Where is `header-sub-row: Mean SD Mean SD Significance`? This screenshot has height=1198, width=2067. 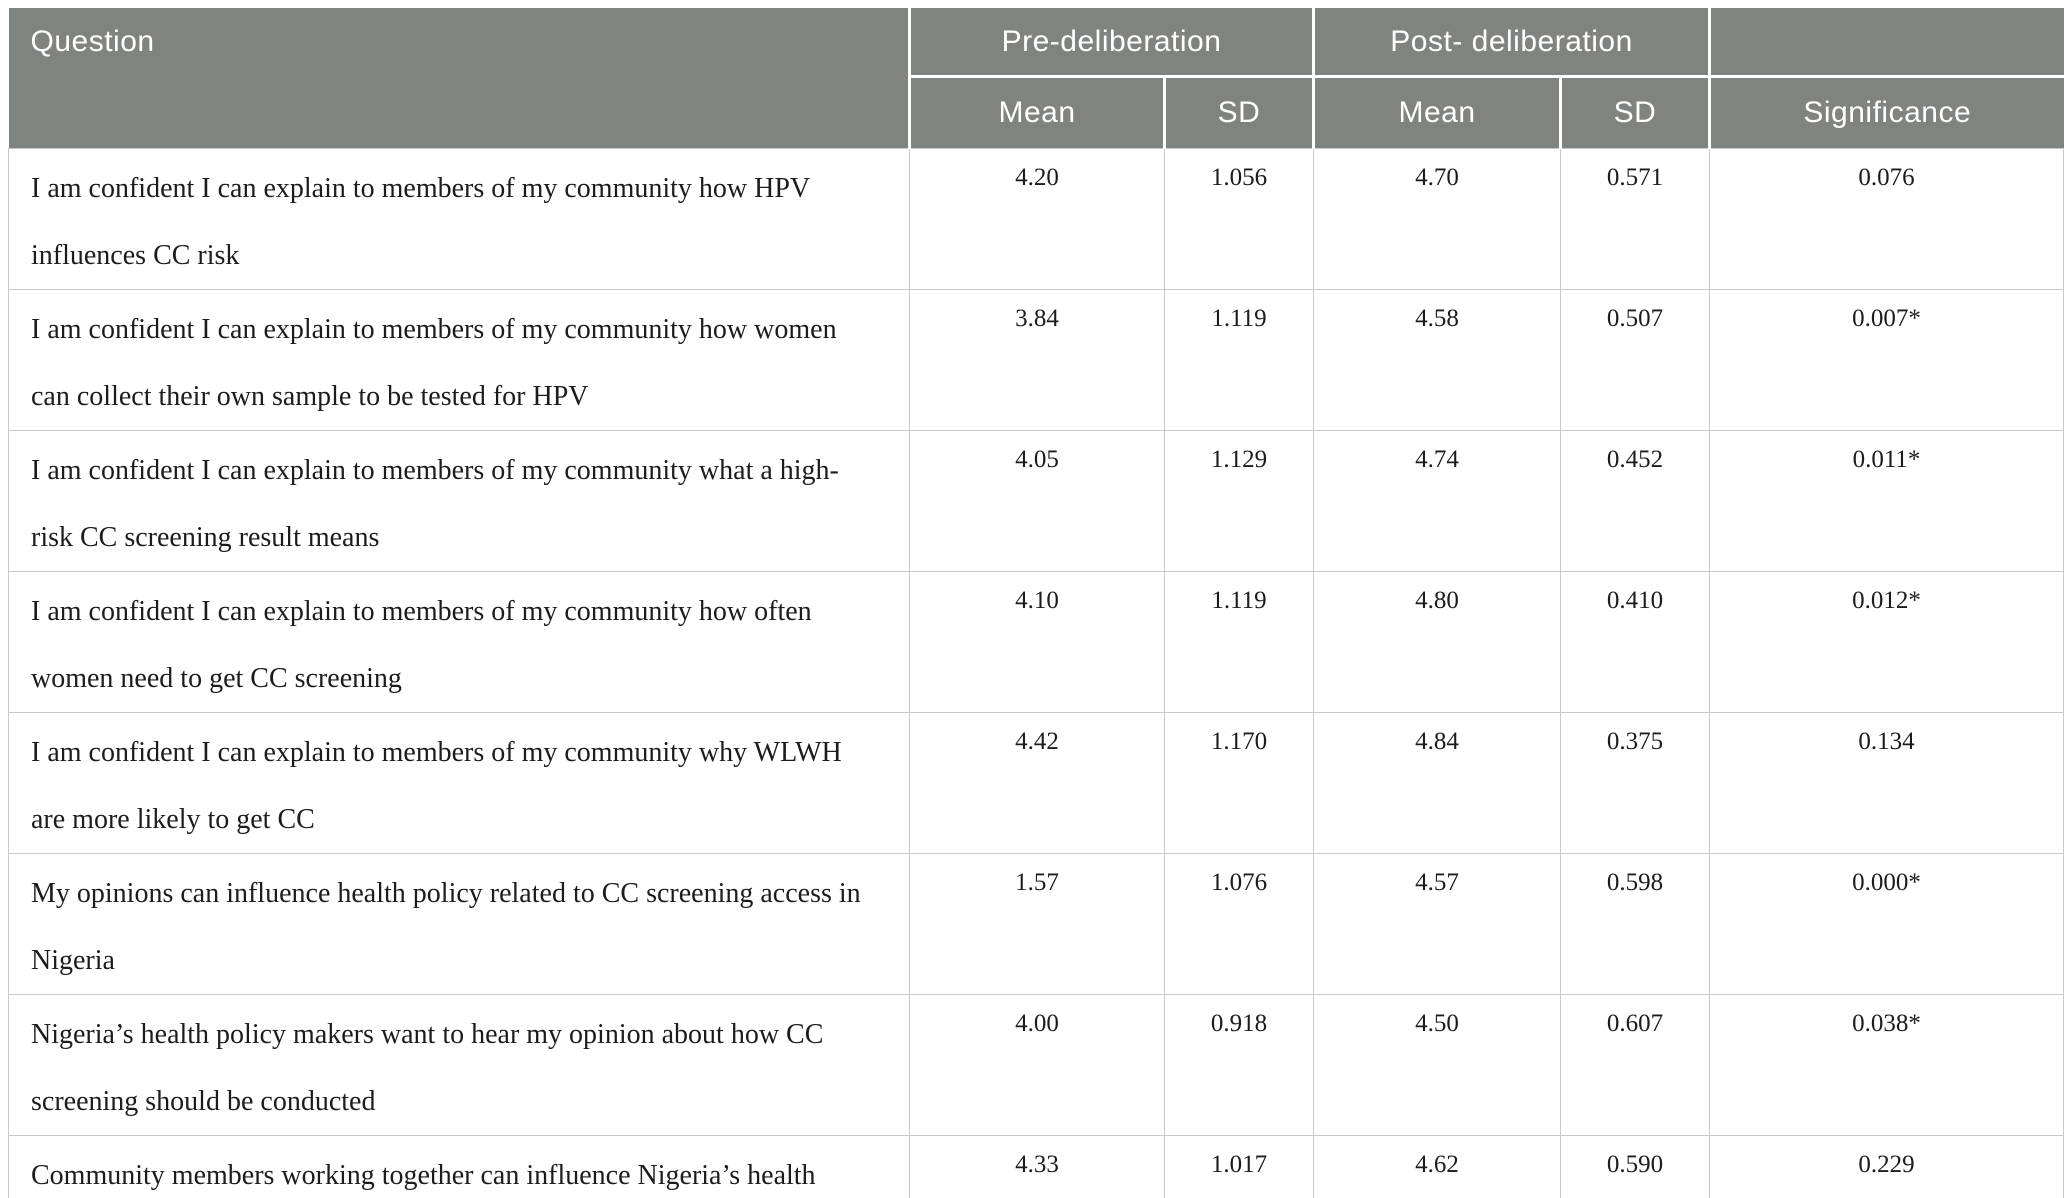 header-sub-row: Mean SD Mean SD Significance is located at coordinates (1036, 112).